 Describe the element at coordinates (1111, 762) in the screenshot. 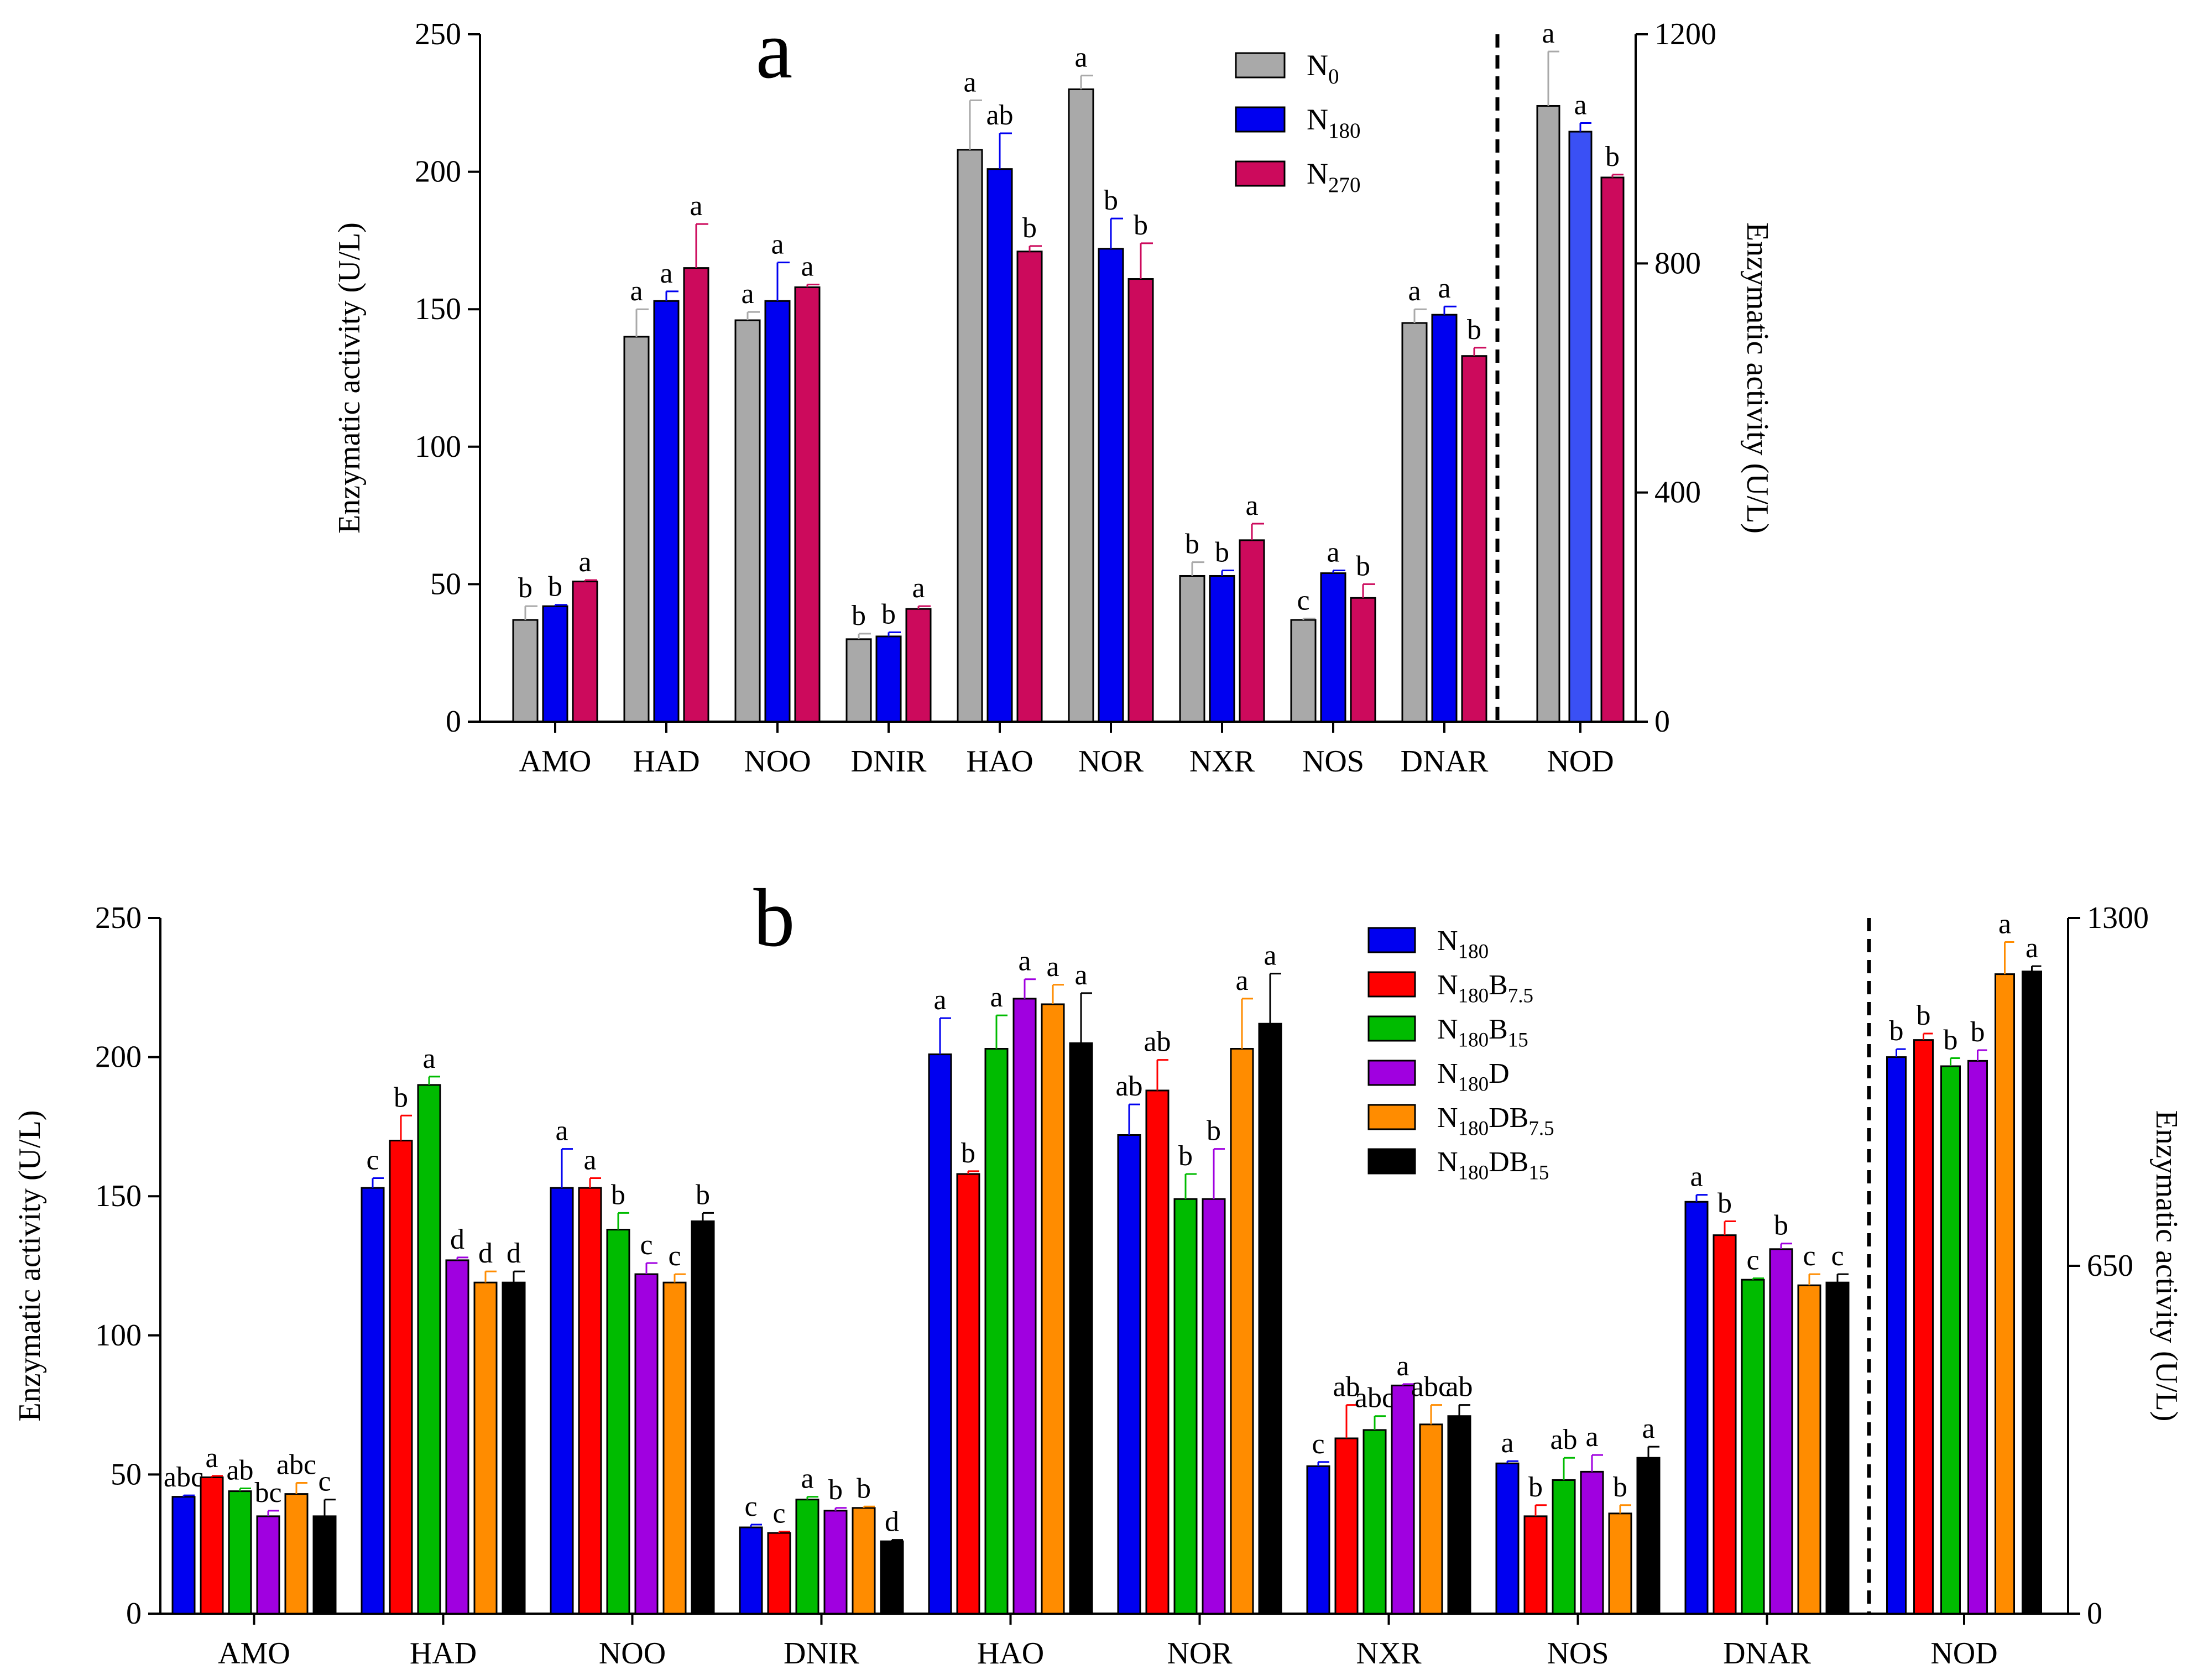

I see `p1-x-tick-label-nor: NOR` at that location.